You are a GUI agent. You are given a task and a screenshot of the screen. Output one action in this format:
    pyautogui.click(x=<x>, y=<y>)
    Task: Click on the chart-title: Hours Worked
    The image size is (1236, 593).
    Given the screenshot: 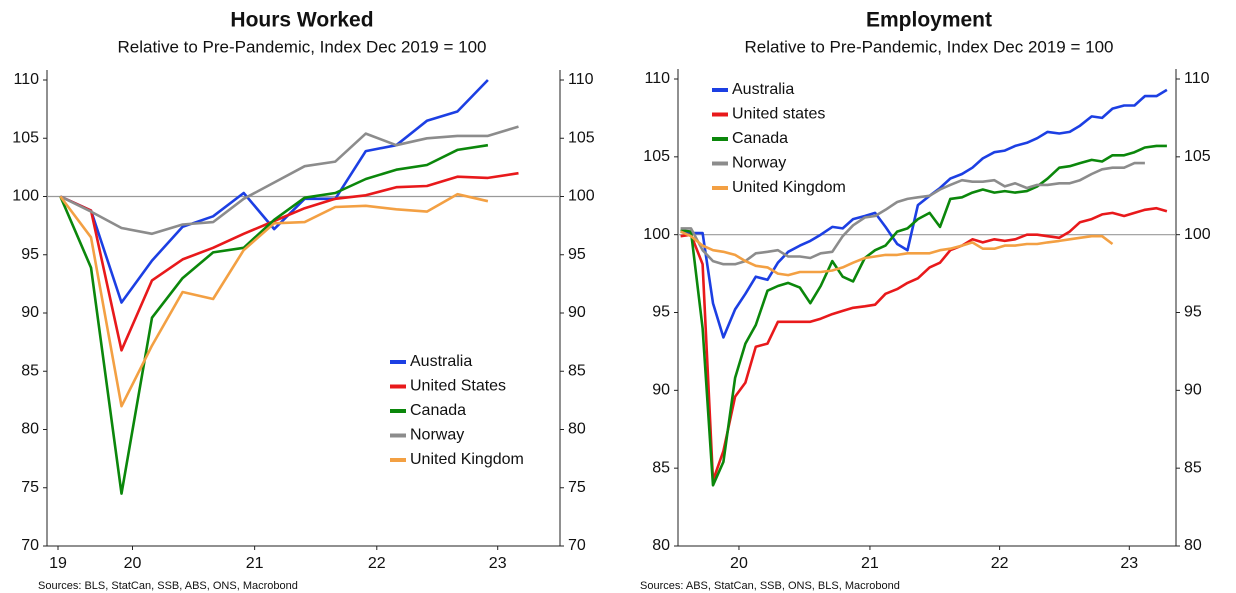 What is the action you would take?
    pyautogui.click(x=301, y=20)
    